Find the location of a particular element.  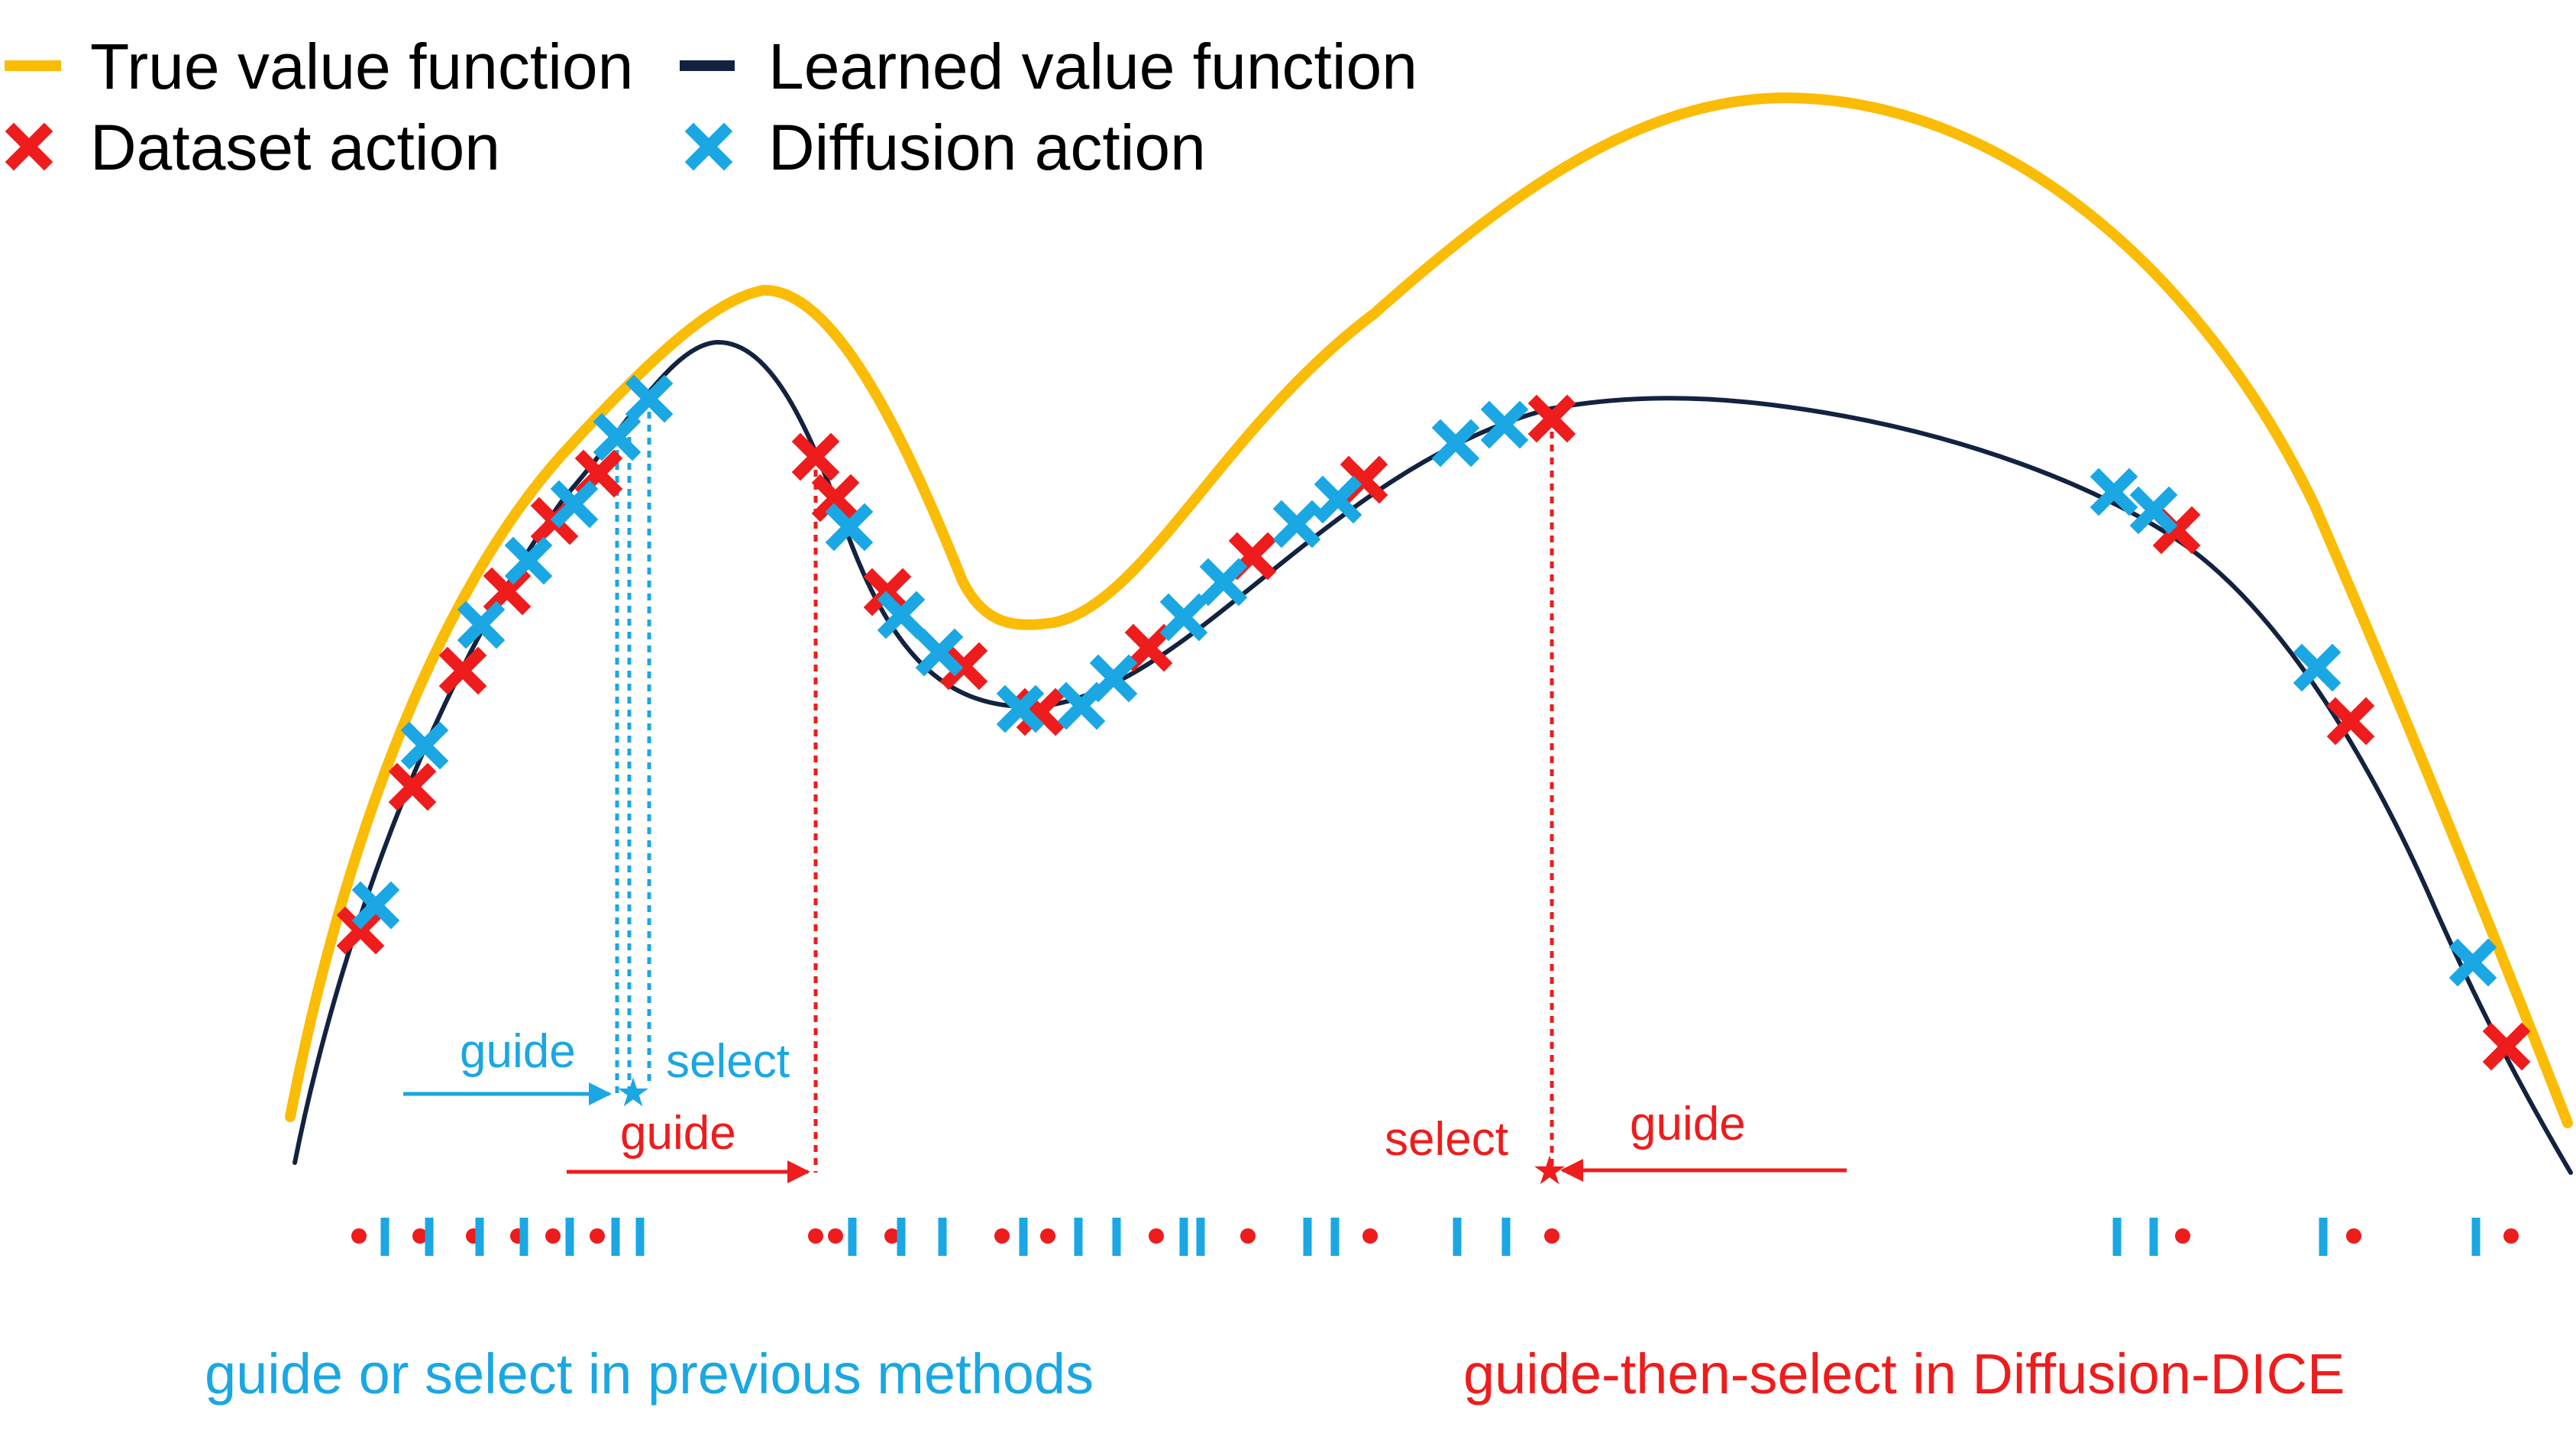

legend-dataset-action-marker is located at coordinates (29, 146).